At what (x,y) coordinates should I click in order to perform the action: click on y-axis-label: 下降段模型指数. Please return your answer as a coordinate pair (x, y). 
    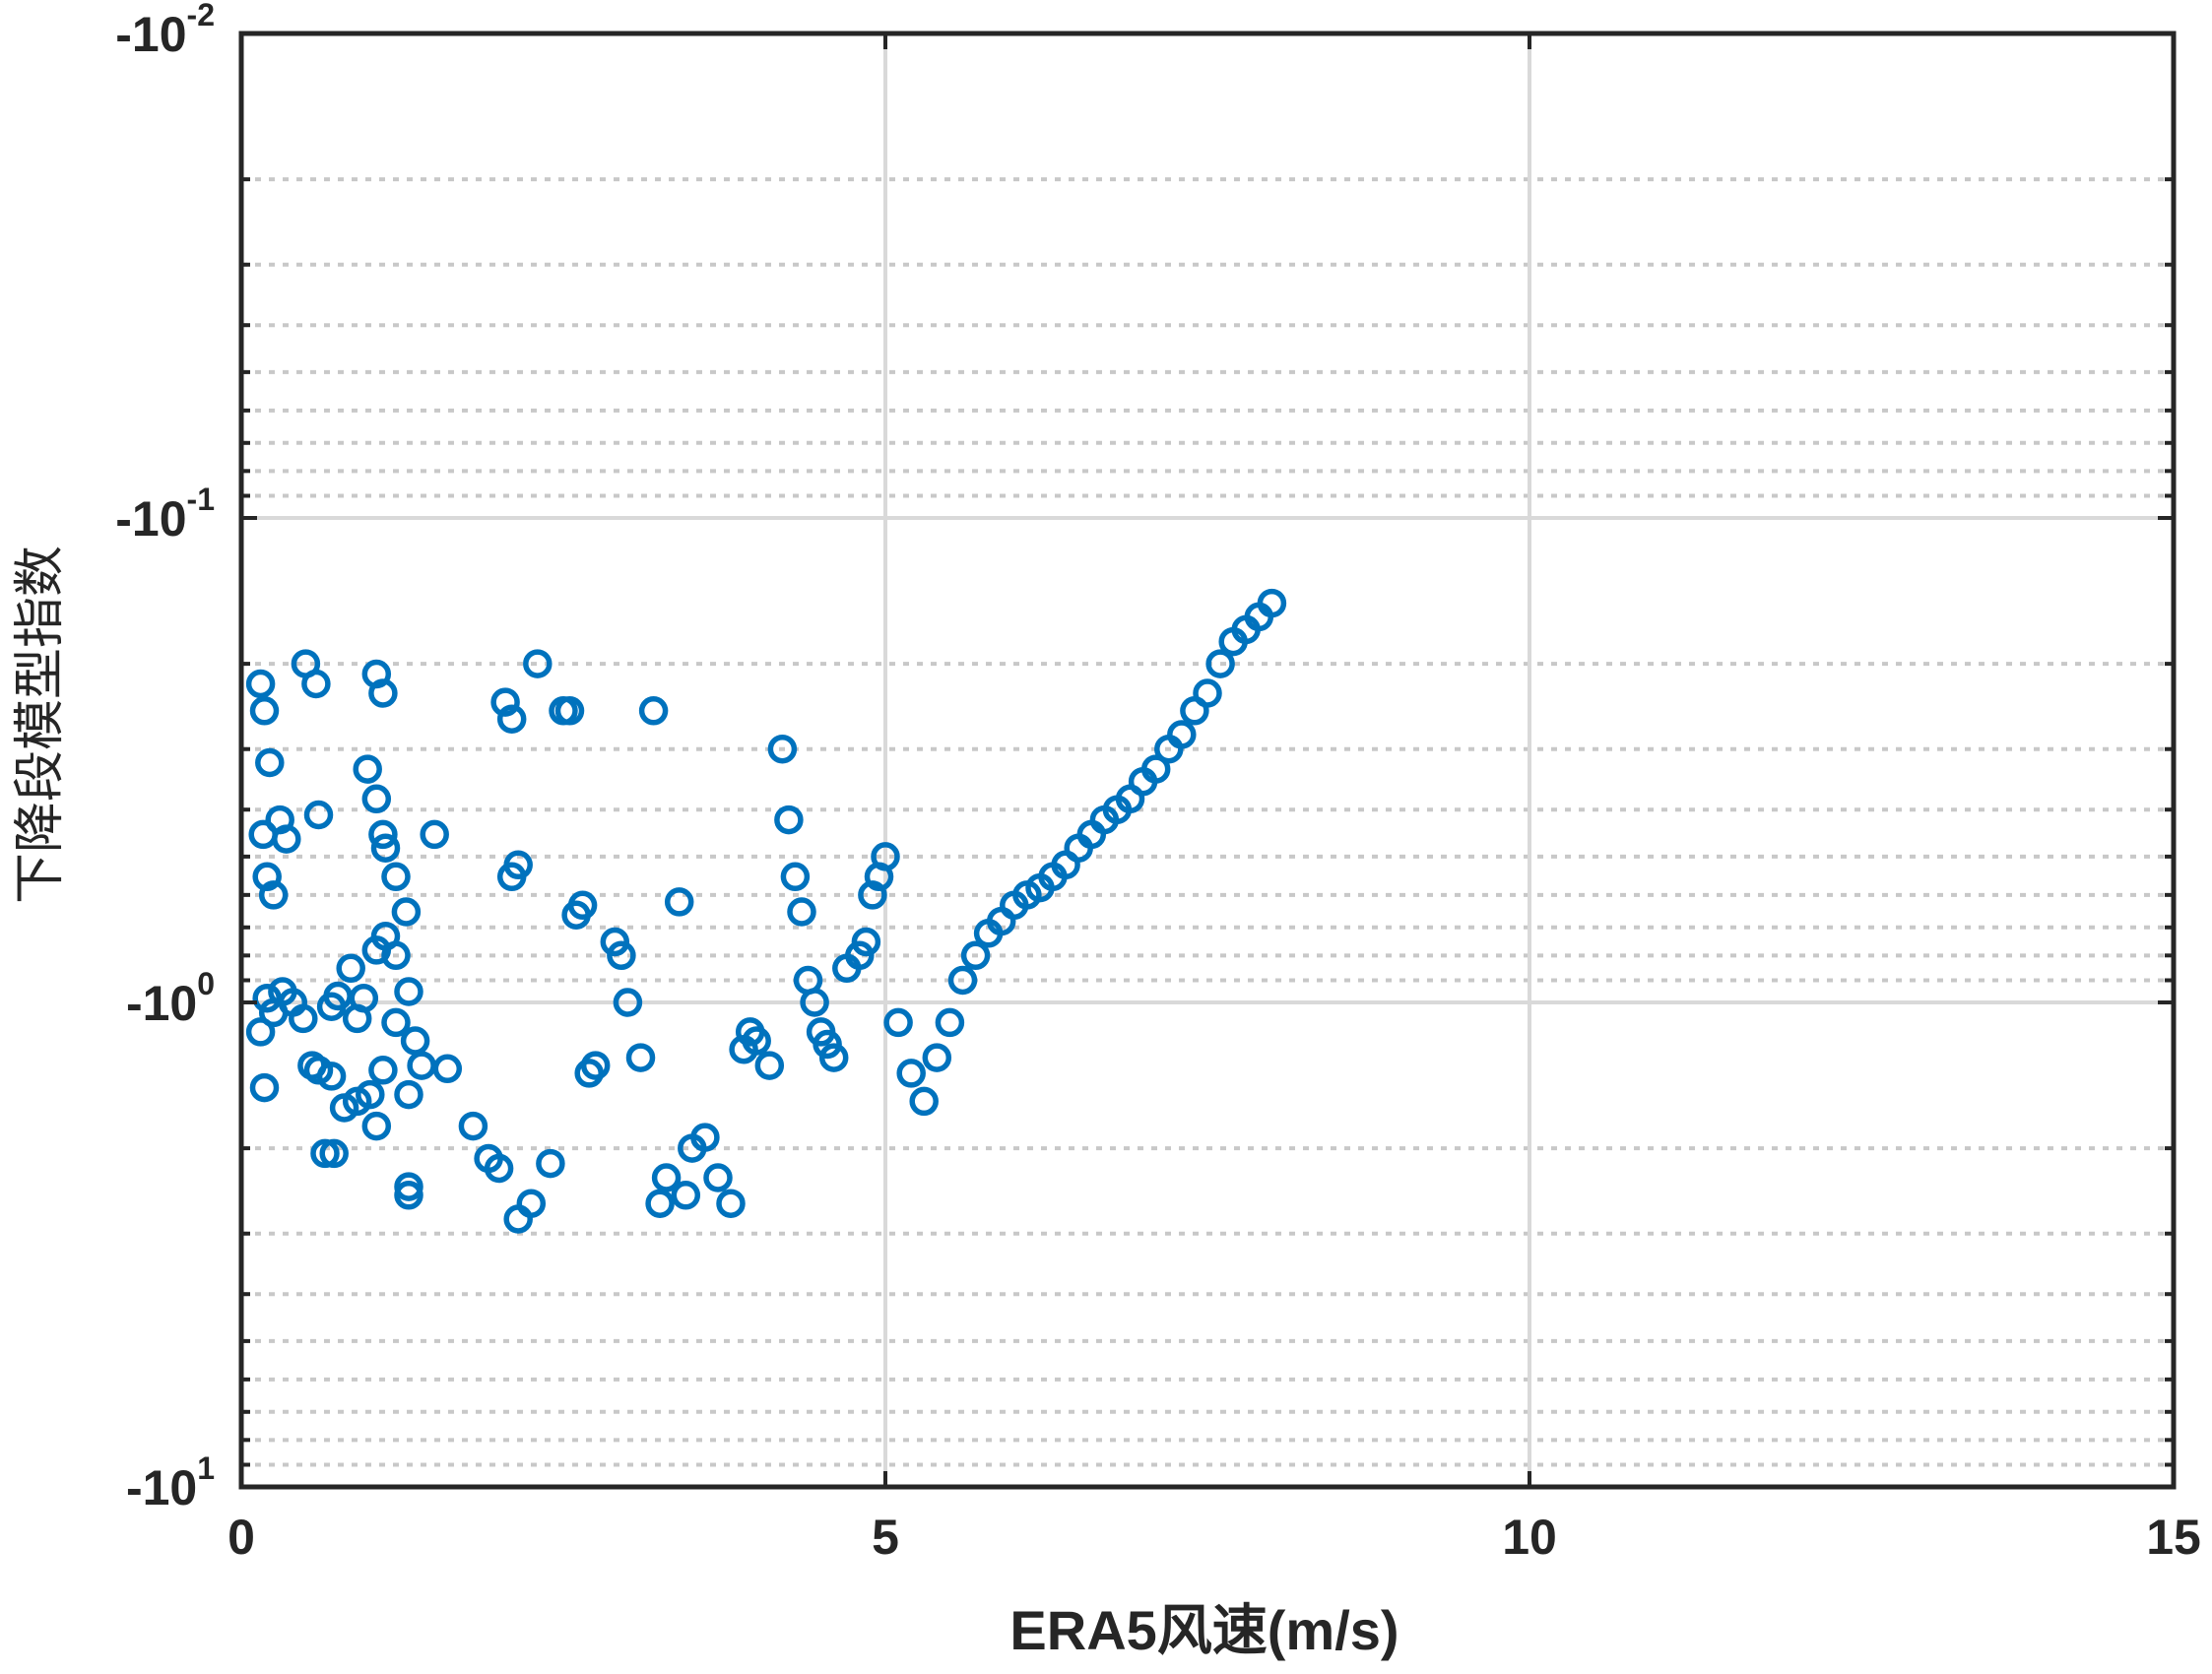
    Looking at the image, I should click on (40, 725).